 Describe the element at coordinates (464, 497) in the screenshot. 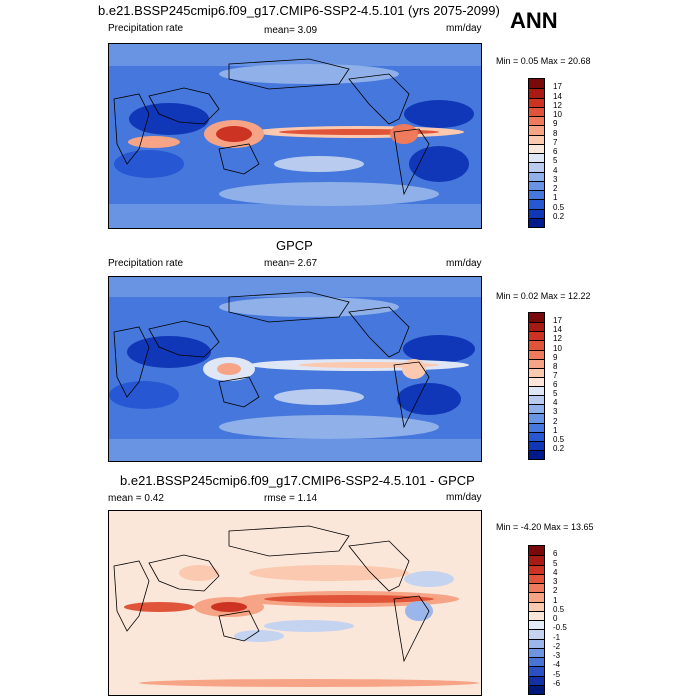

I see `panel3-units-label: mm/day` at that location.